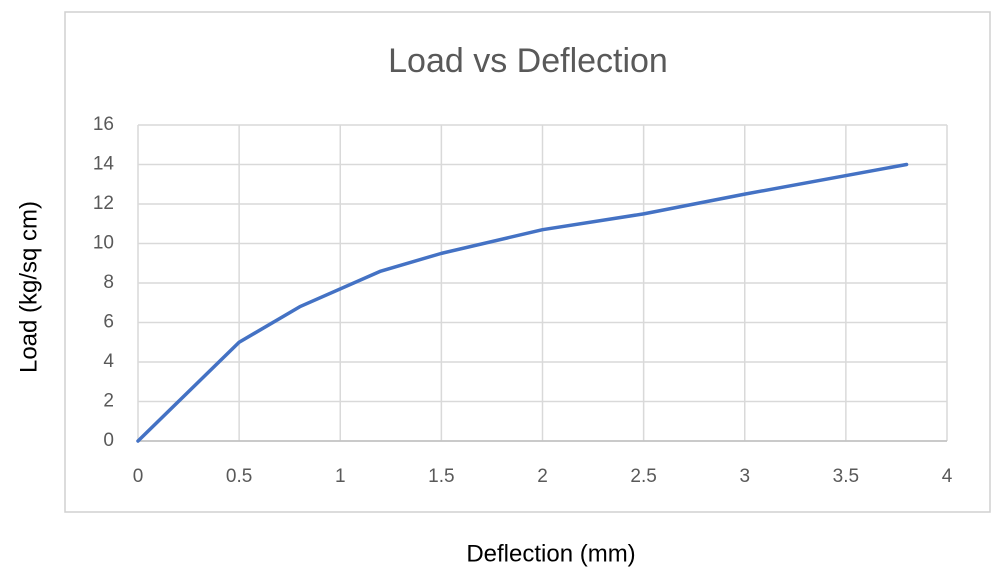 This screenshot has height=580, width=1007. What do you see at coordinates (108, 401) in the screenshot?
I see `y-tick-label: 2` at bounding box center [108, 401].